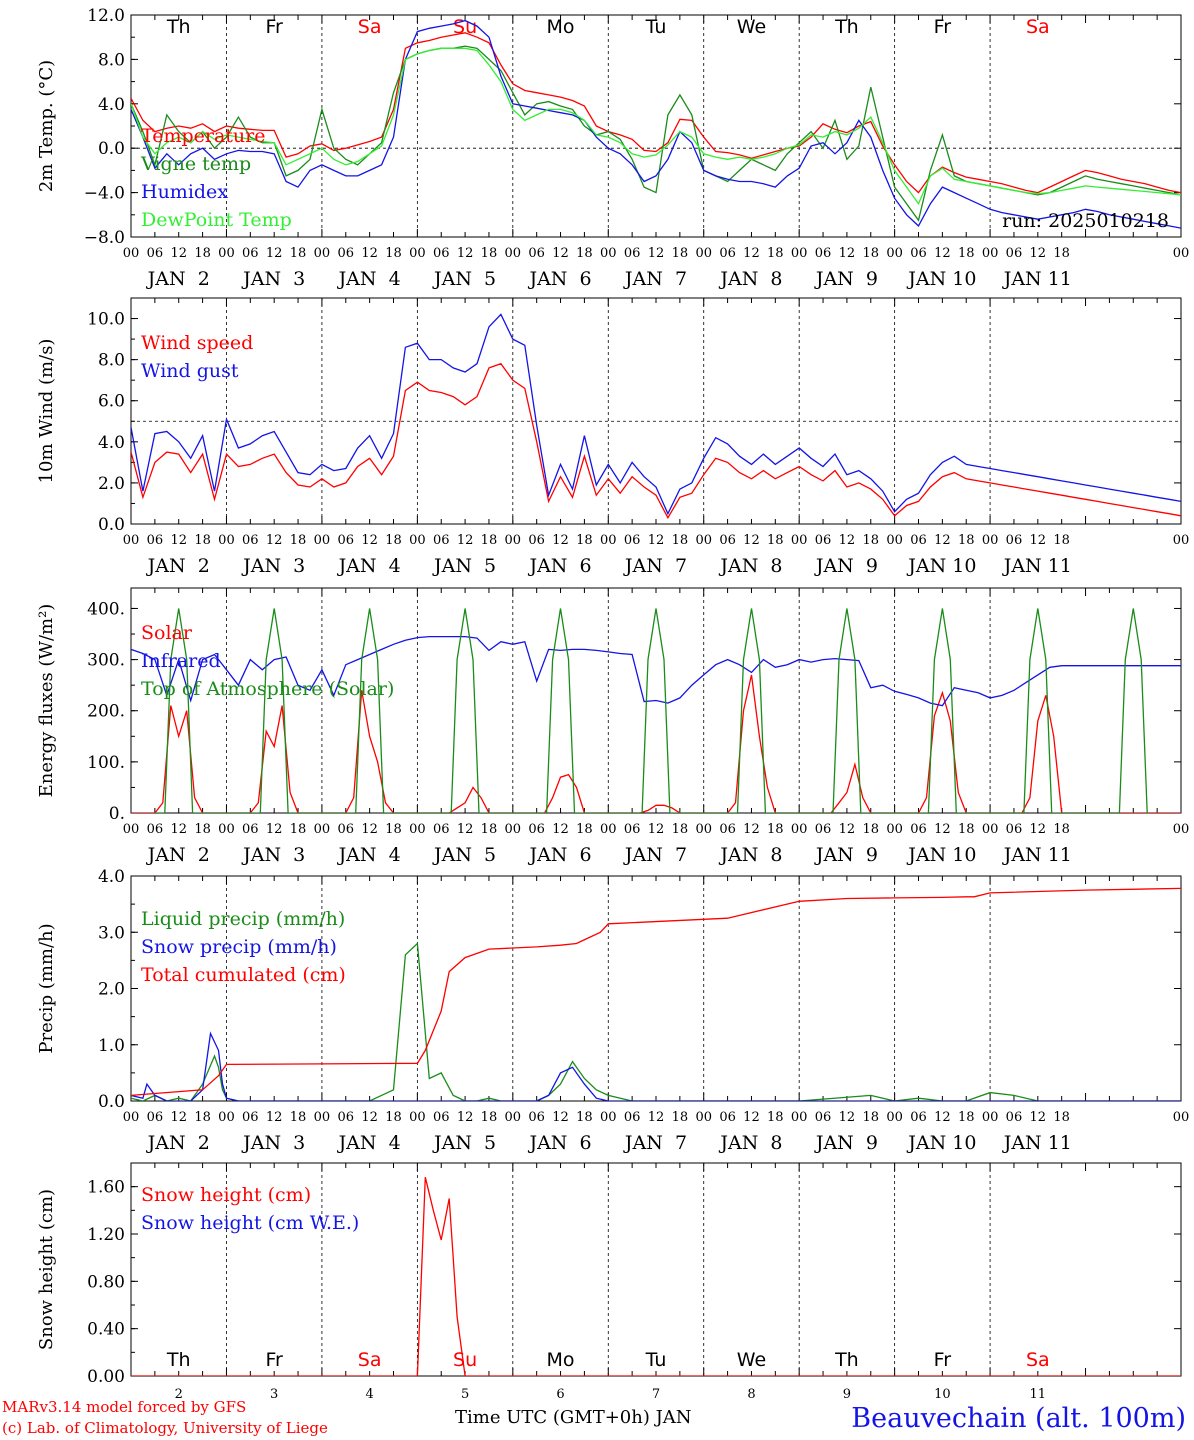  What do you see at coordinates (111, 105) in the screenshot?
I see `y-tick-label: 4.0` at bounding box center [111, 105].